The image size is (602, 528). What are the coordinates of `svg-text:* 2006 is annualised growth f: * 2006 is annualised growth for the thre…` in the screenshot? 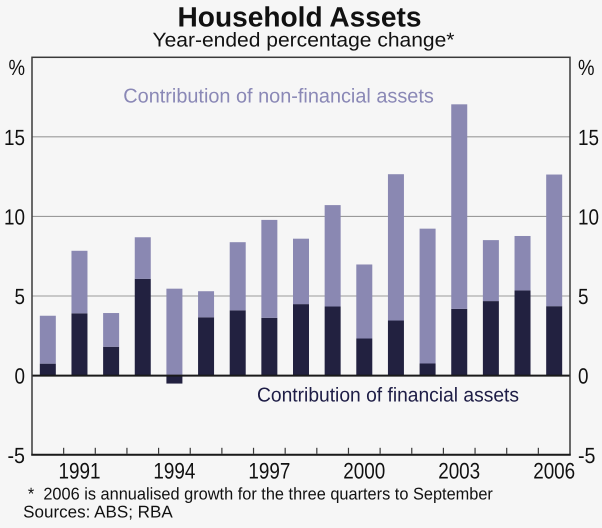 It's located at (260, 494).